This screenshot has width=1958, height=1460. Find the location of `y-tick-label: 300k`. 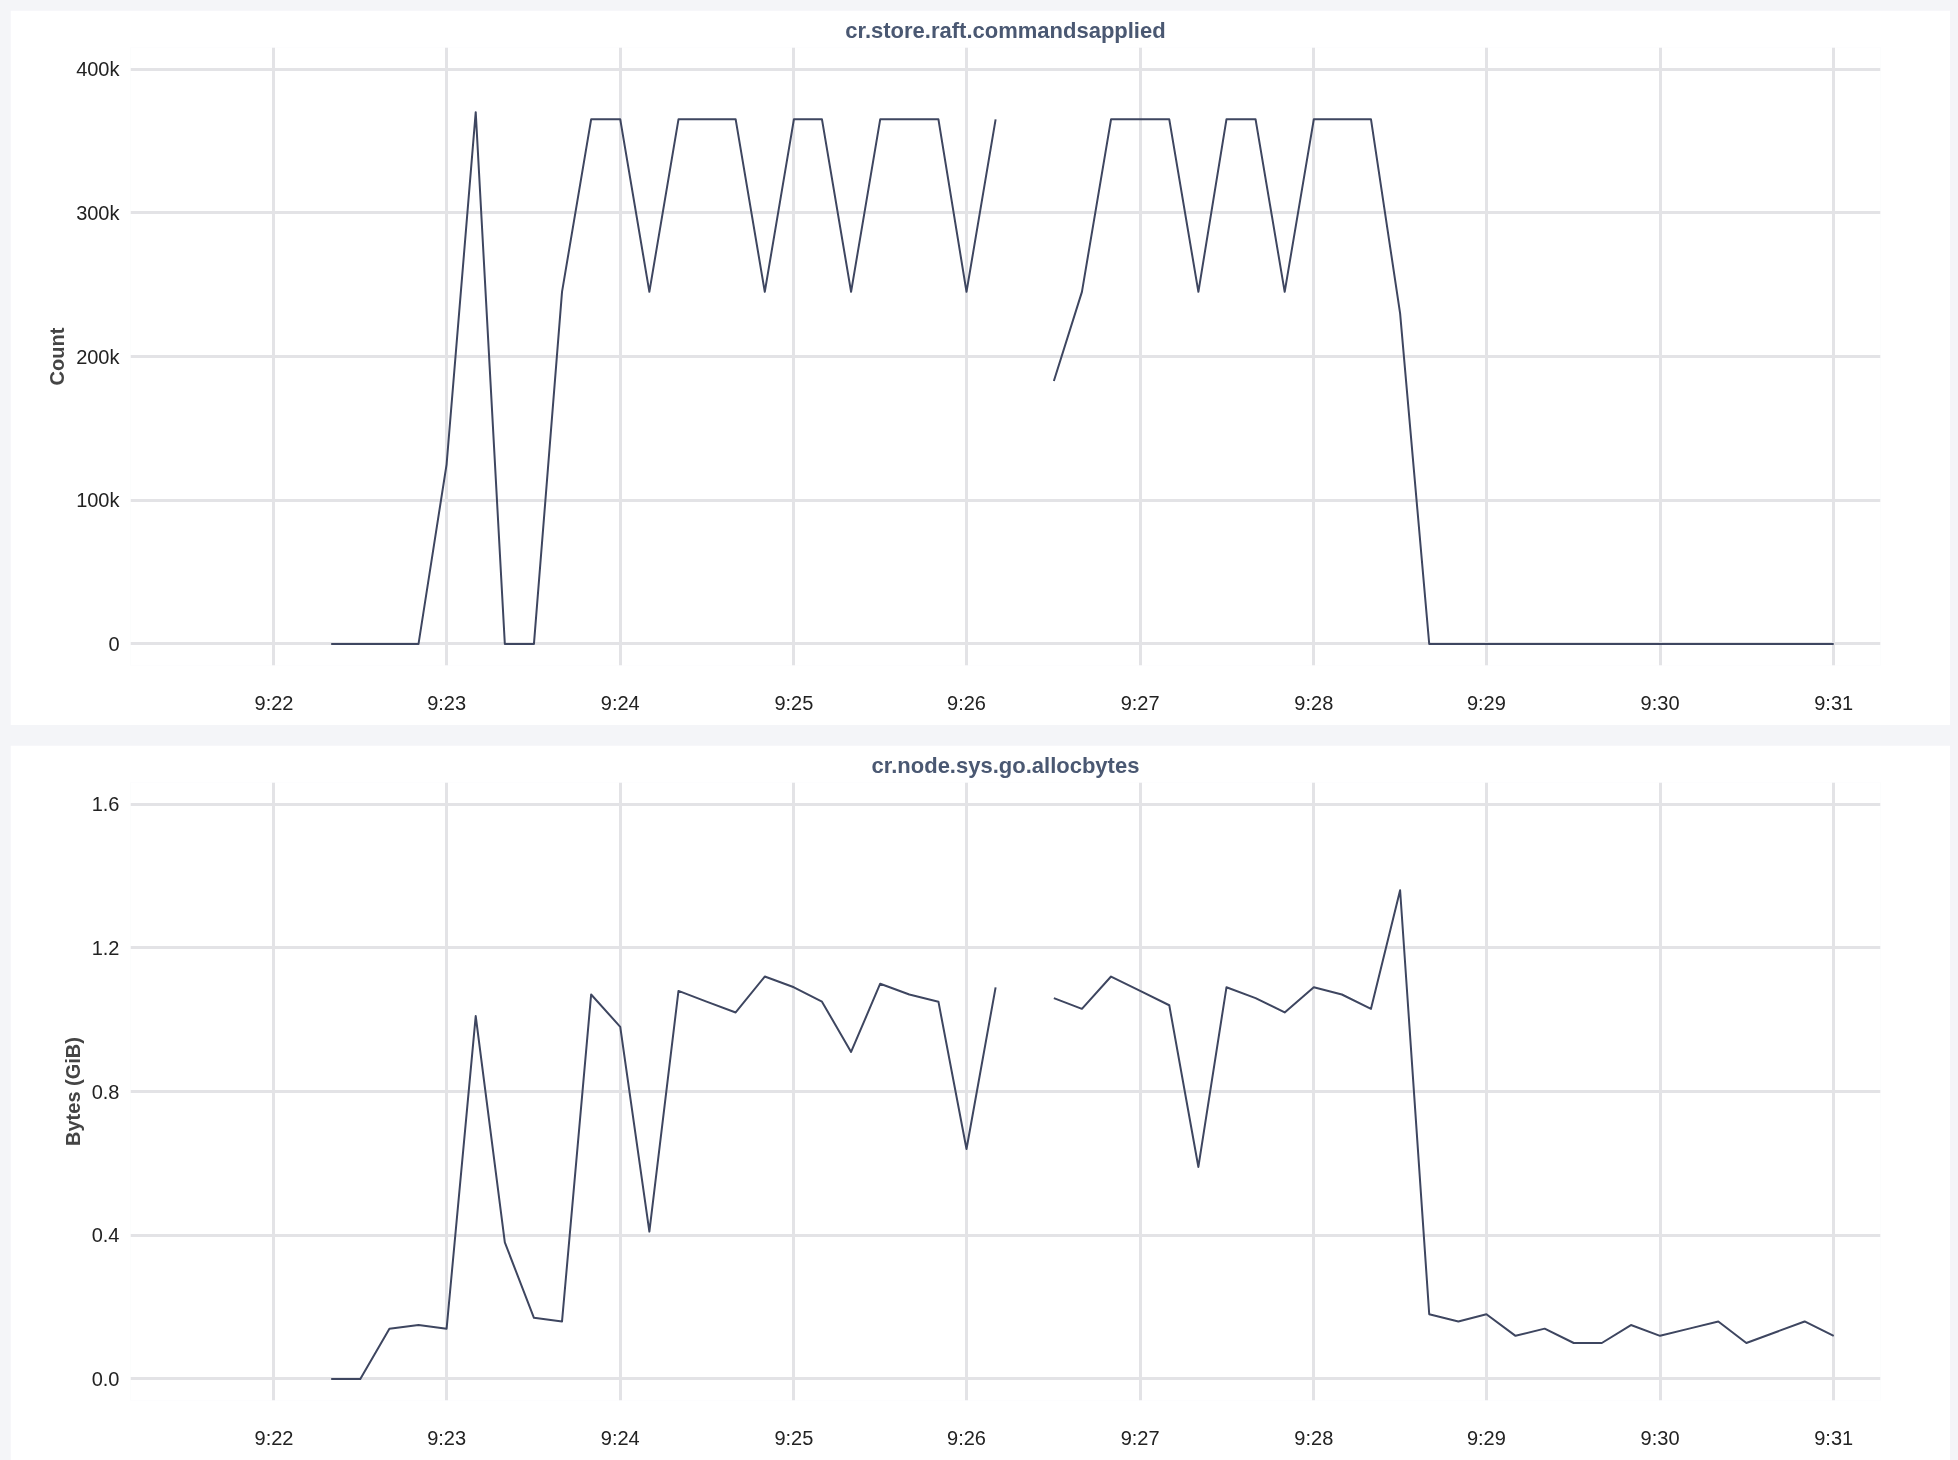

y-tick-label: 300k is located at coordinates (98, 212).